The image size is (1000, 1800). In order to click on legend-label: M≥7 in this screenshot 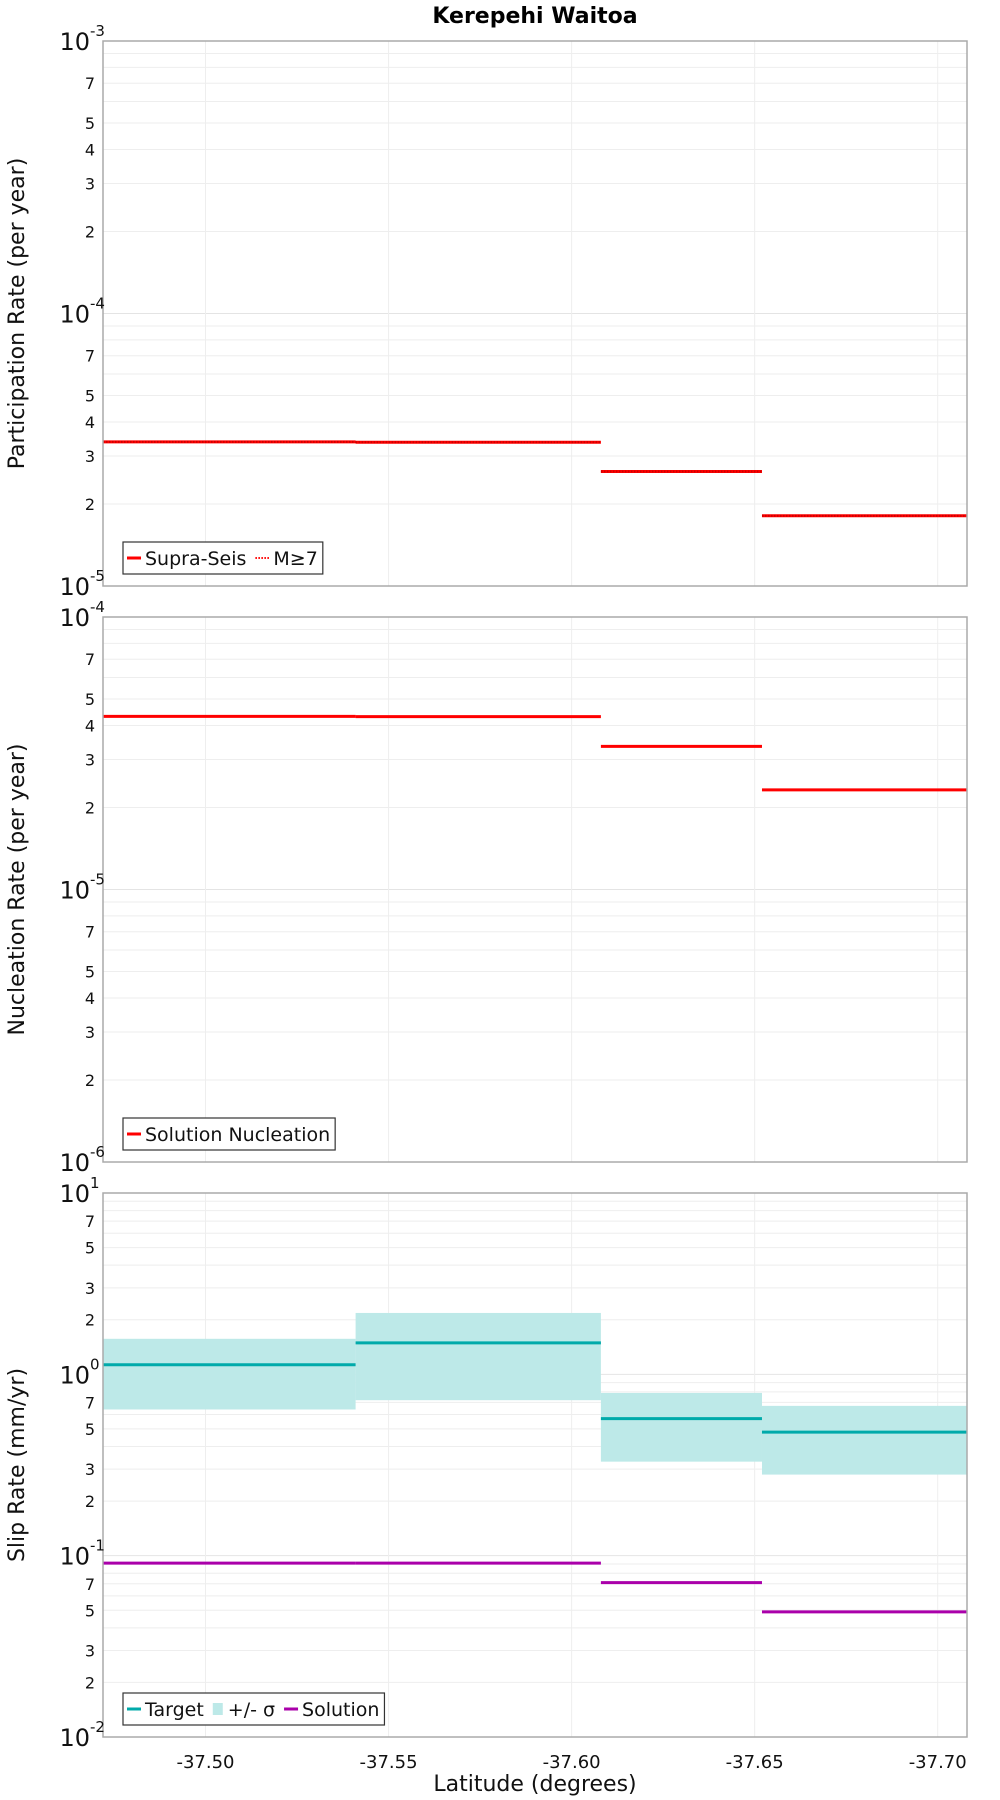, I will do `click(295, 559)`.